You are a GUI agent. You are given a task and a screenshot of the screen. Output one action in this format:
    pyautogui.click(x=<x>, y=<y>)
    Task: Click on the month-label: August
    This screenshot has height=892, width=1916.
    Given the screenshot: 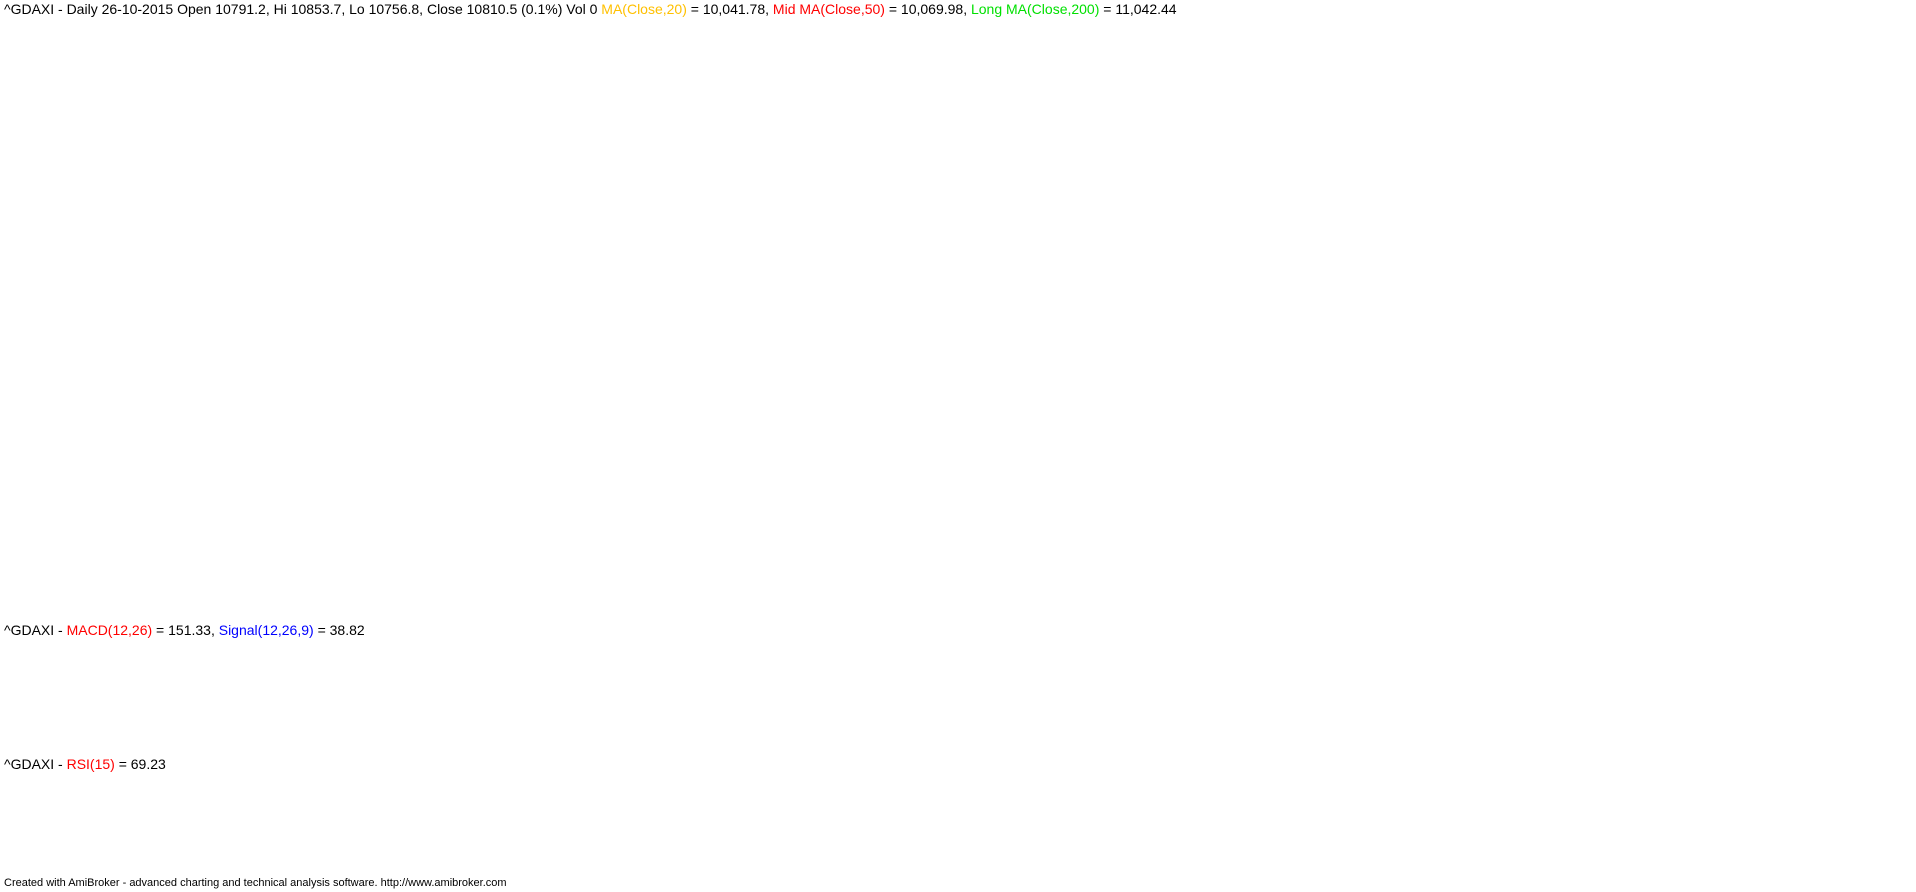 What is the action you would take?
    pyautogui.click(x=1169, y=612)
    